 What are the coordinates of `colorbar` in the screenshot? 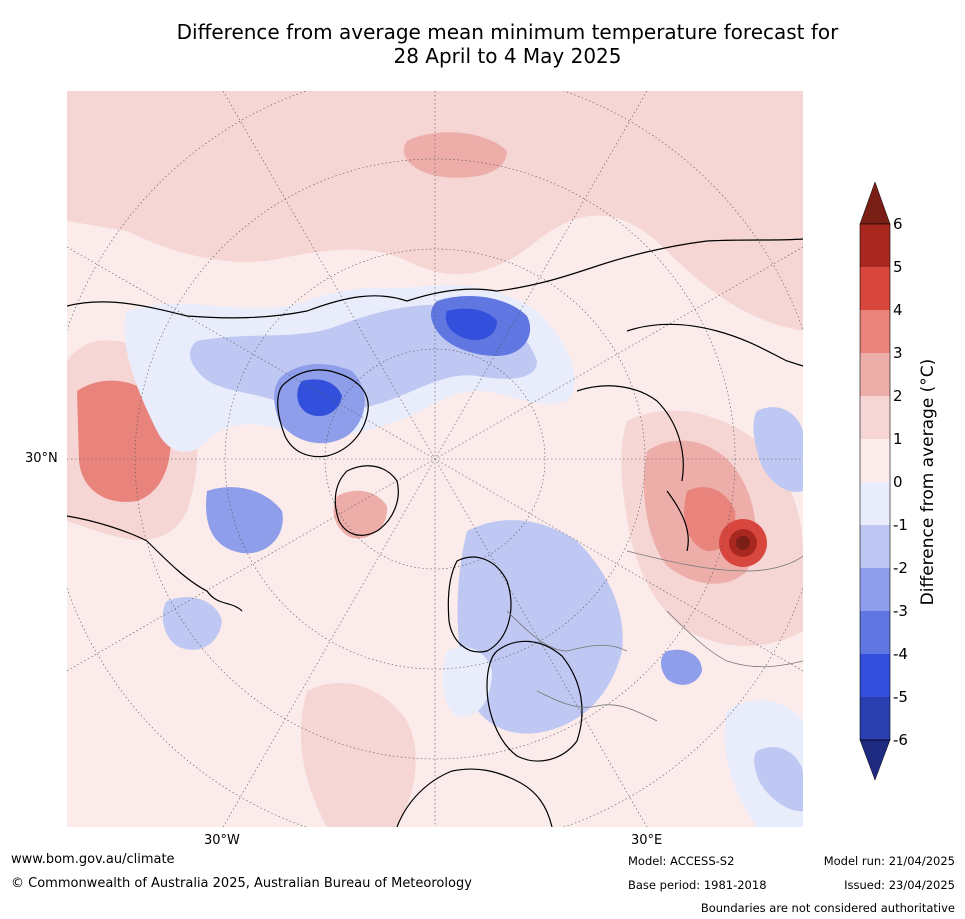 It's located at (875, 483).